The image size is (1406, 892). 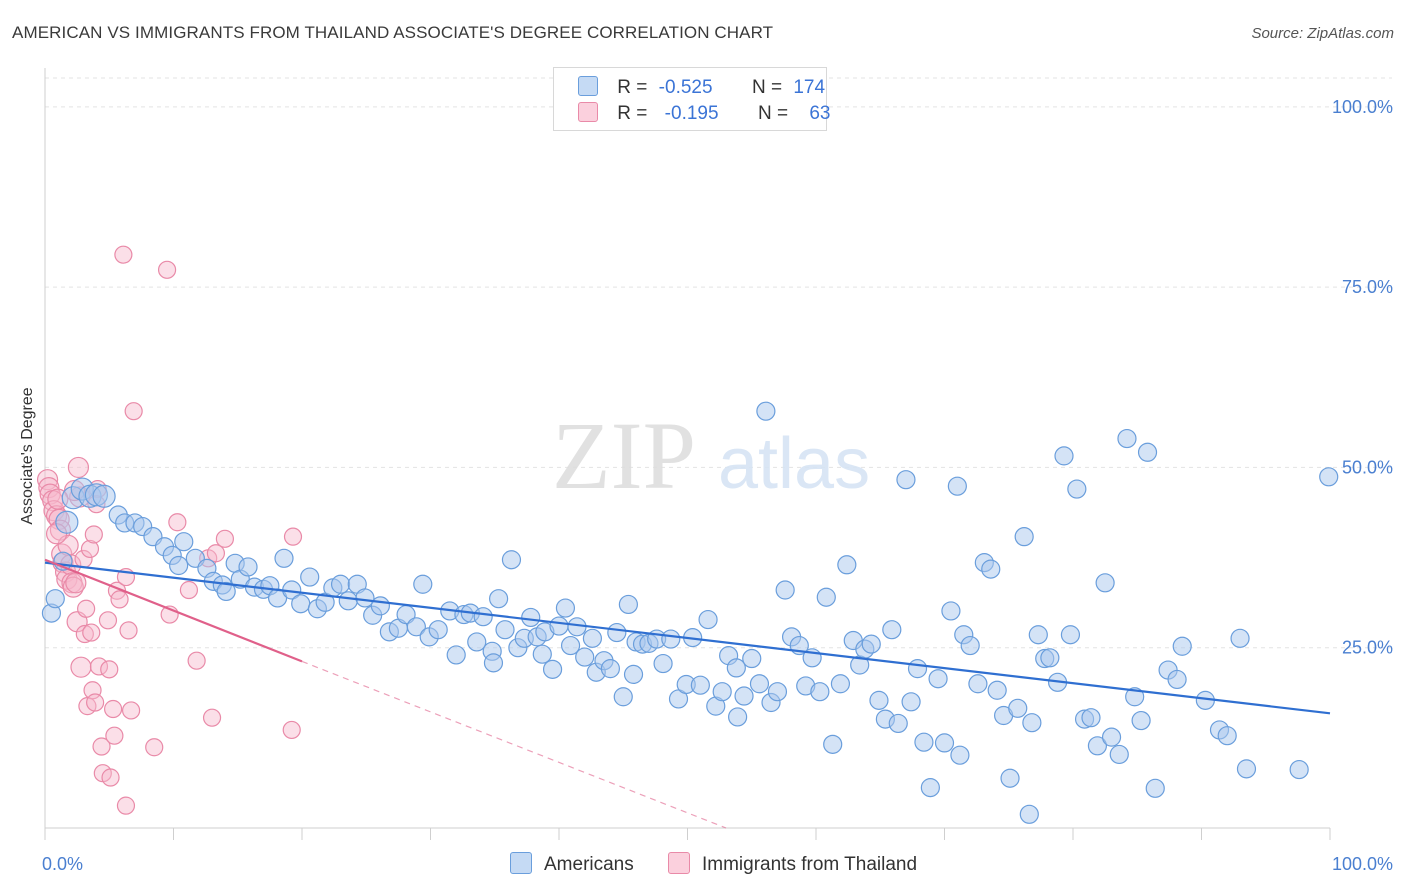 What do you see at coordinates (691, 113) in the screenshot?
I see `legend-r-value-thailand: -0.195` at bounding box center [691, 113].